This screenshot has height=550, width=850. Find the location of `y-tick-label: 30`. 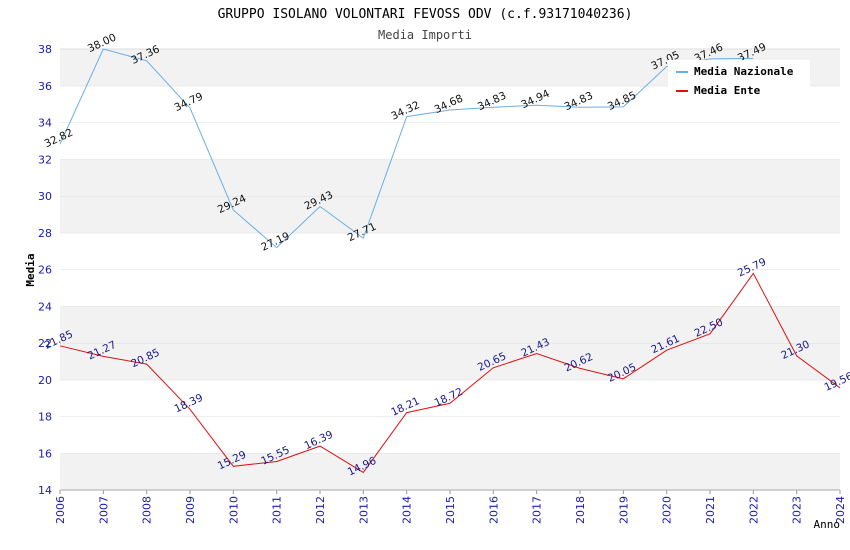

y-tick-label: 30 is located at coordinates (45, 196).